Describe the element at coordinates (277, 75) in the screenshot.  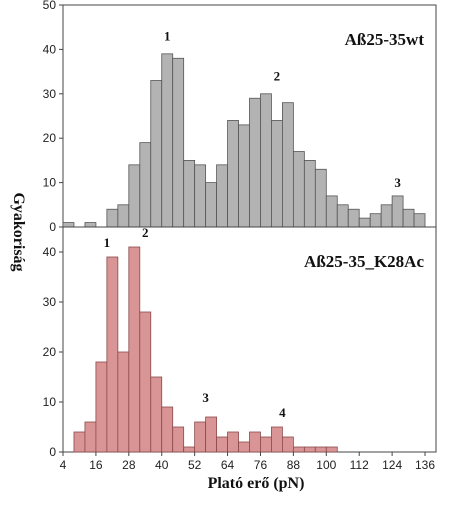
I see `top-peak-label: 2` at that location.